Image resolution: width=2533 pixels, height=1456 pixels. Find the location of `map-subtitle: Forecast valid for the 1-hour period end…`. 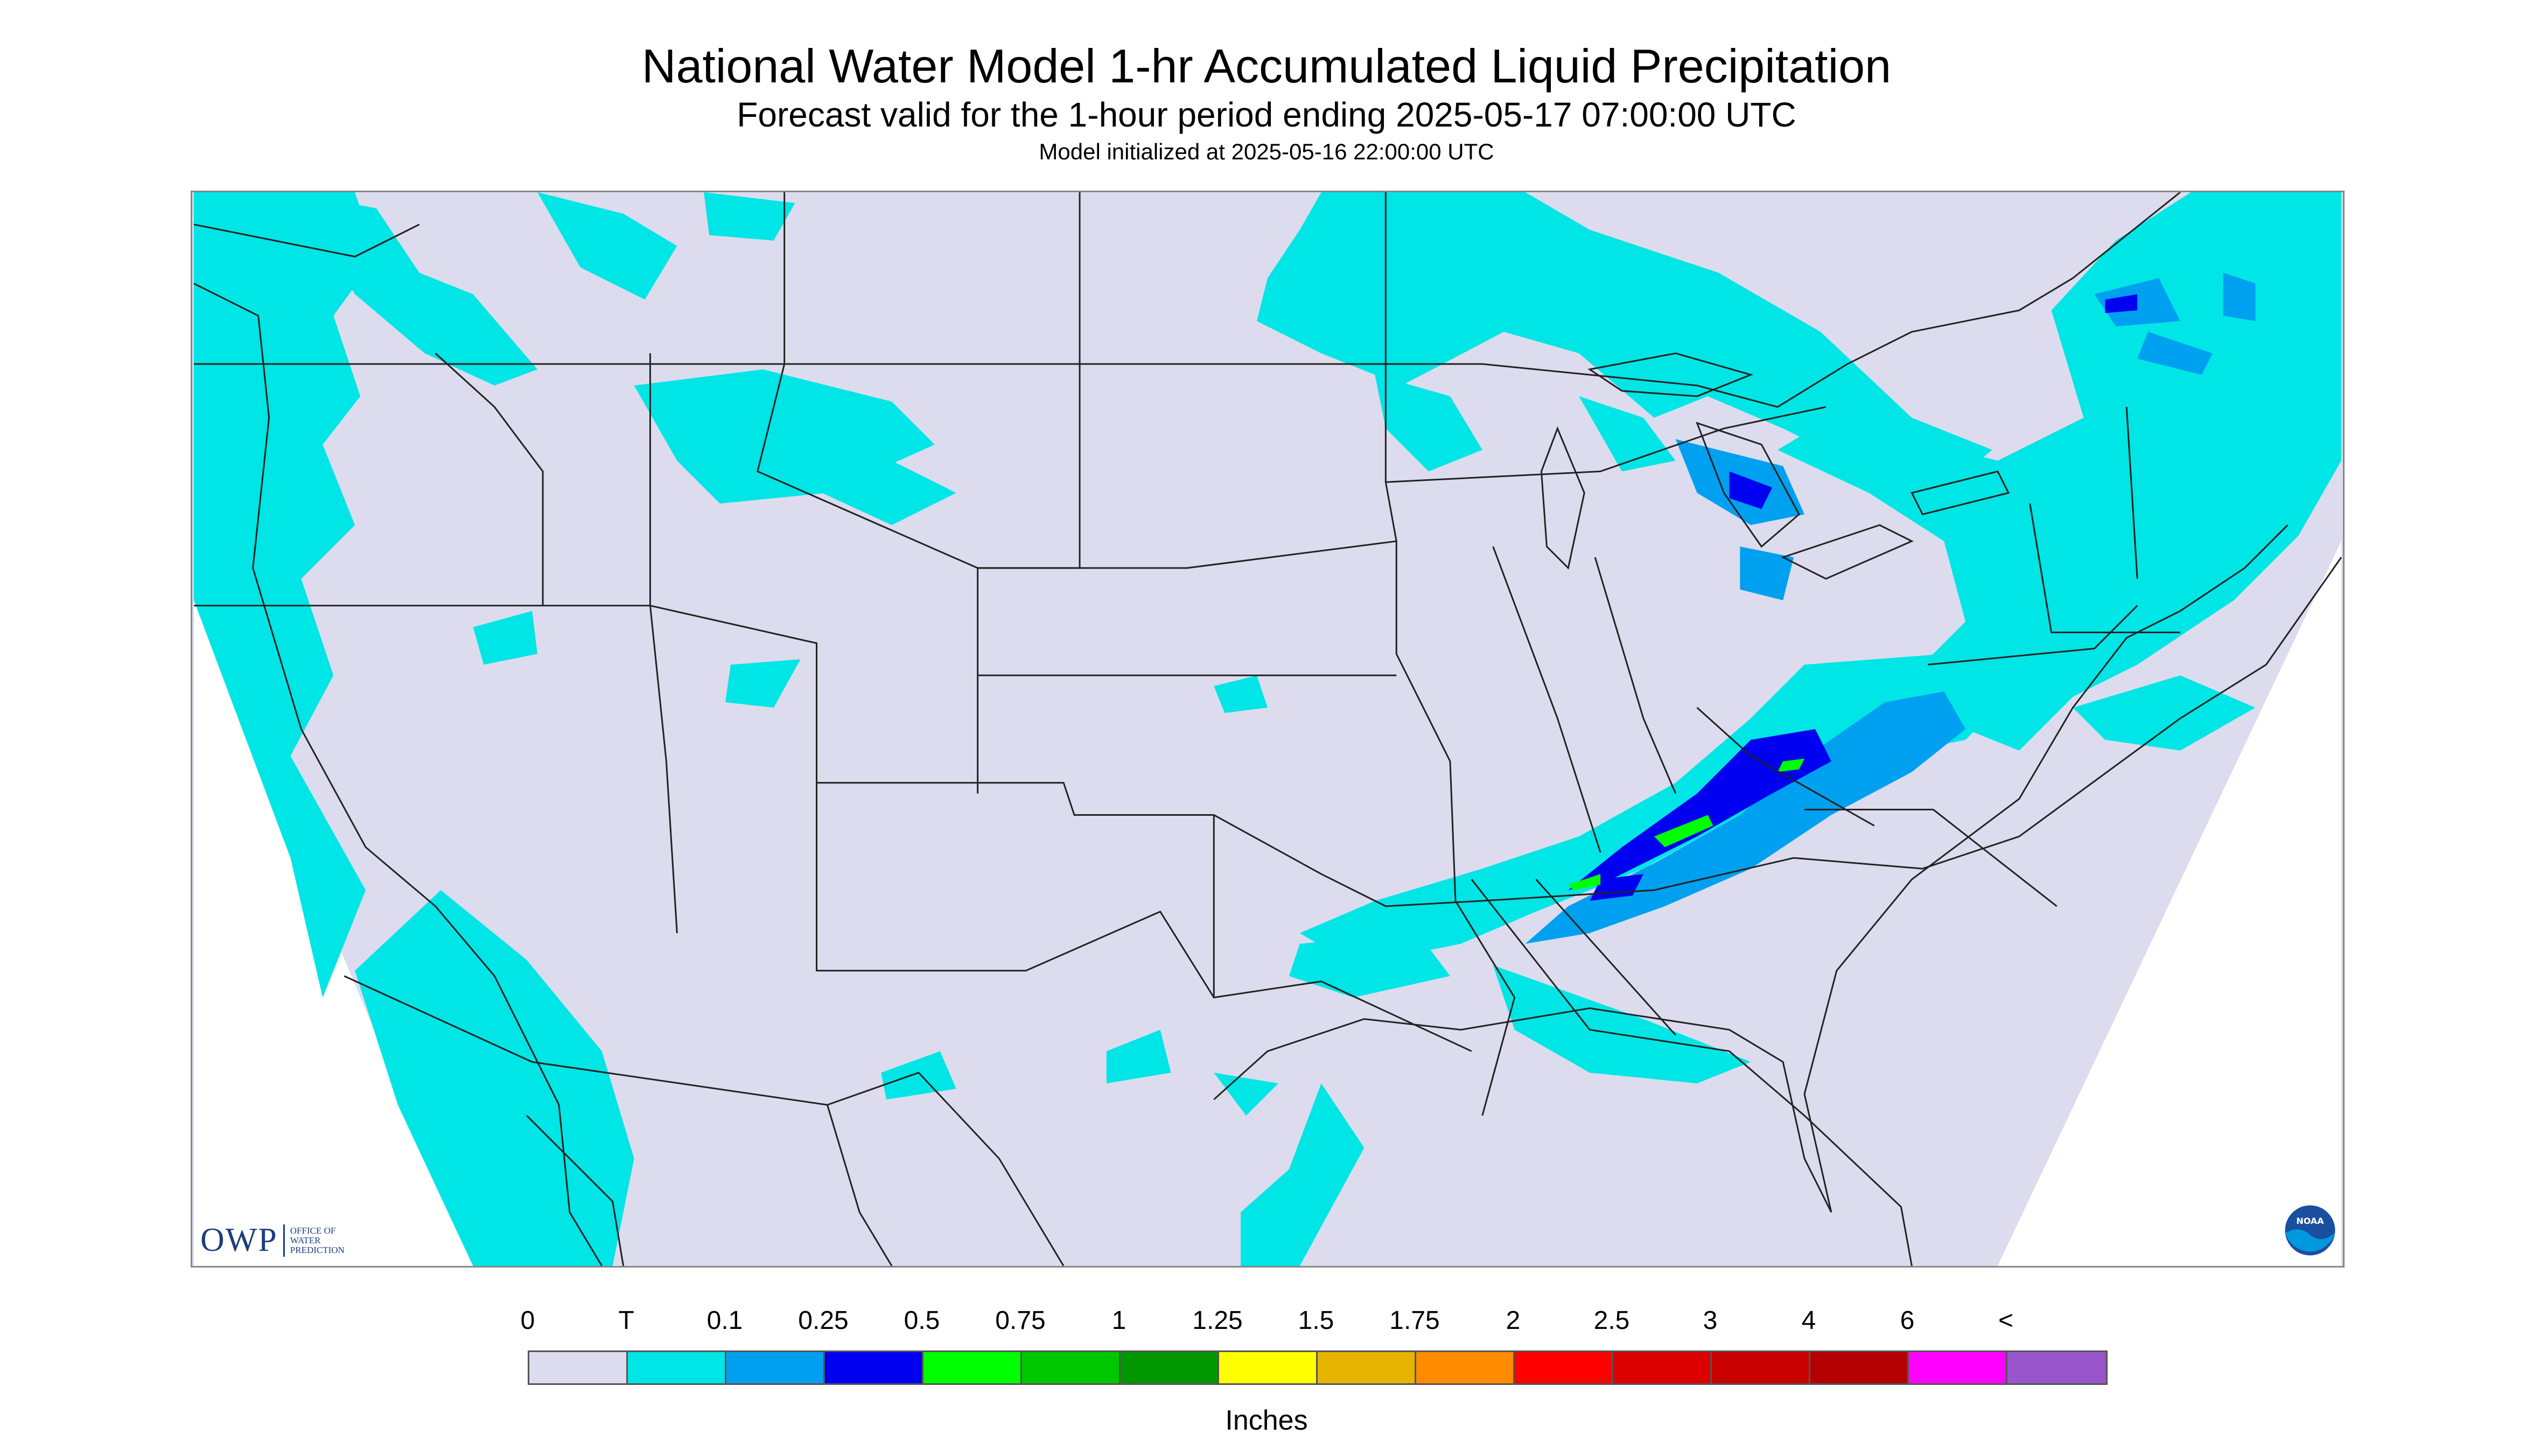

map-subtitle: Forecast valid for the 1-hour period end… is located at coordinates (1266, 114).